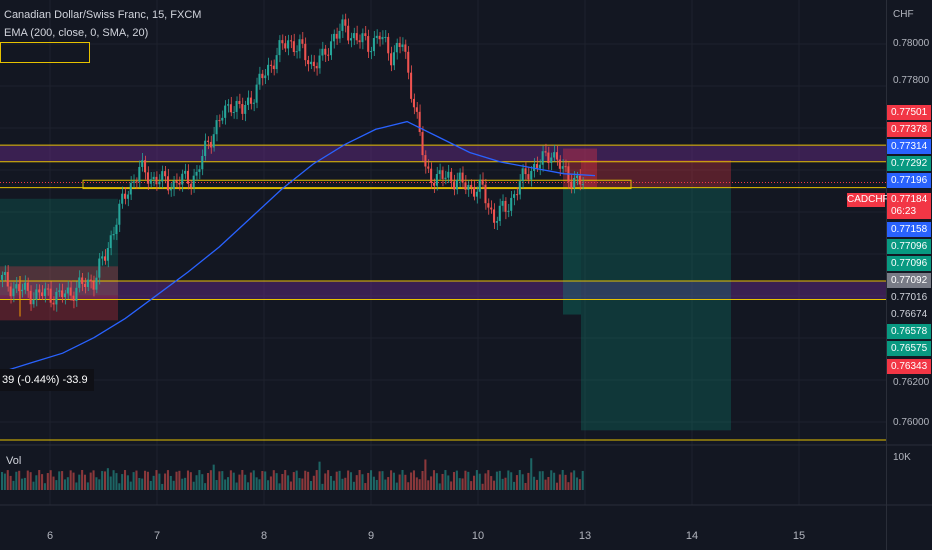 This screenshot has width=932, height=550. Describe the element at coordinates (656, 174) in the screenshot. I see `short-stop-box-b` at that location.